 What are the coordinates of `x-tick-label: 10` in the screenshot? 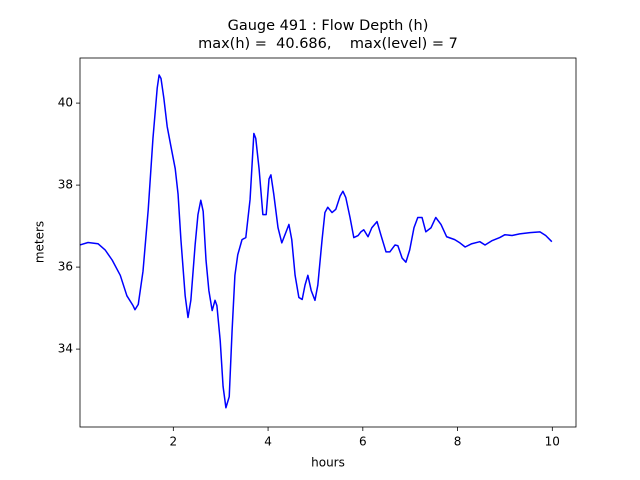 It's located at (552, 442).